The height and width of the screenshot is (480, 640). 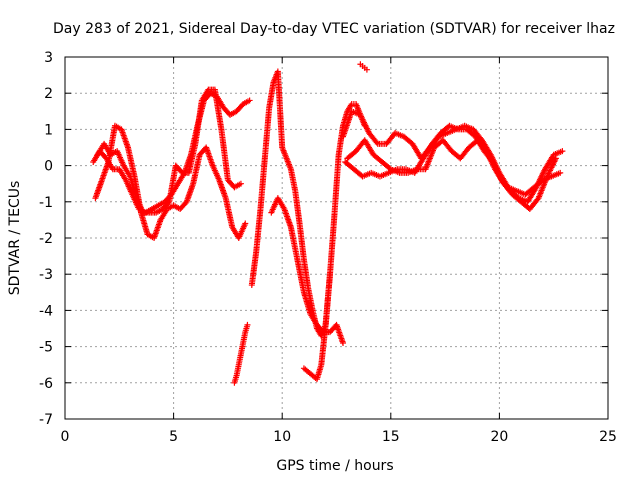 I want to click on y-tick-label: -1, so click(x=46, y=203).